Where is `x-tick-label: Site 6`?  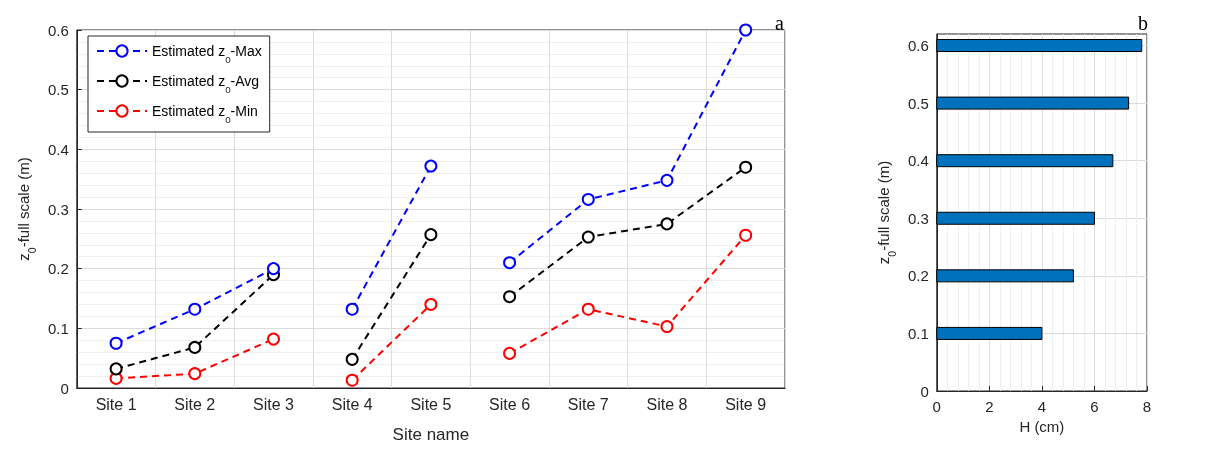
x-tick-label: Site 6 is located at coordinates (510, 404).